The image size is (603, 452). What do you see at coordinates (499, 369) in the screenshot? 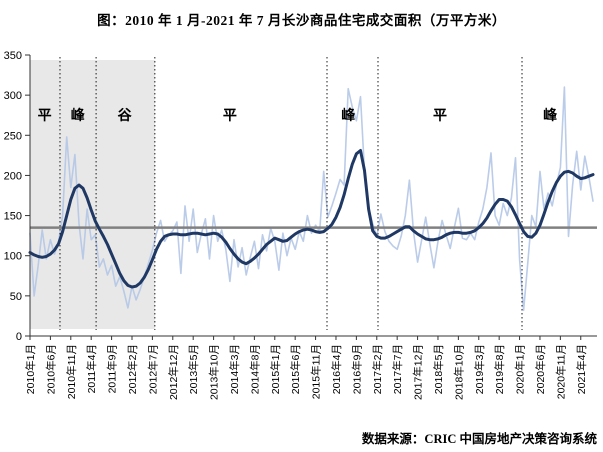
I see `x-axis-tick-label: 2019年8月` at bounding box center [499, 369].